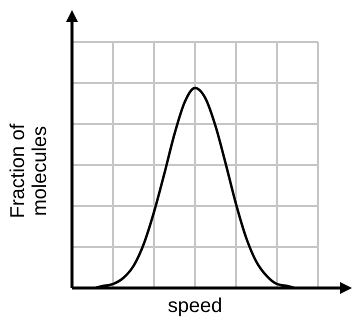 This screenshot has height=328, width=361. What do you see at coordinates (29, 170) in the screenshot?
I see `y-axis-title: Fraction of molecules` at bounding box center [29, 170].